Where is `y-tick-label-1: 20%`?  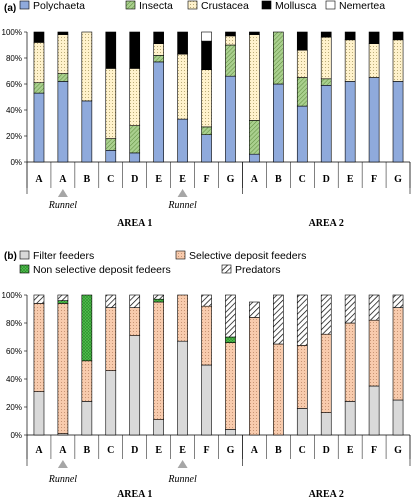
y-tick-label-1: 20% is located at coordinates (14, 407).